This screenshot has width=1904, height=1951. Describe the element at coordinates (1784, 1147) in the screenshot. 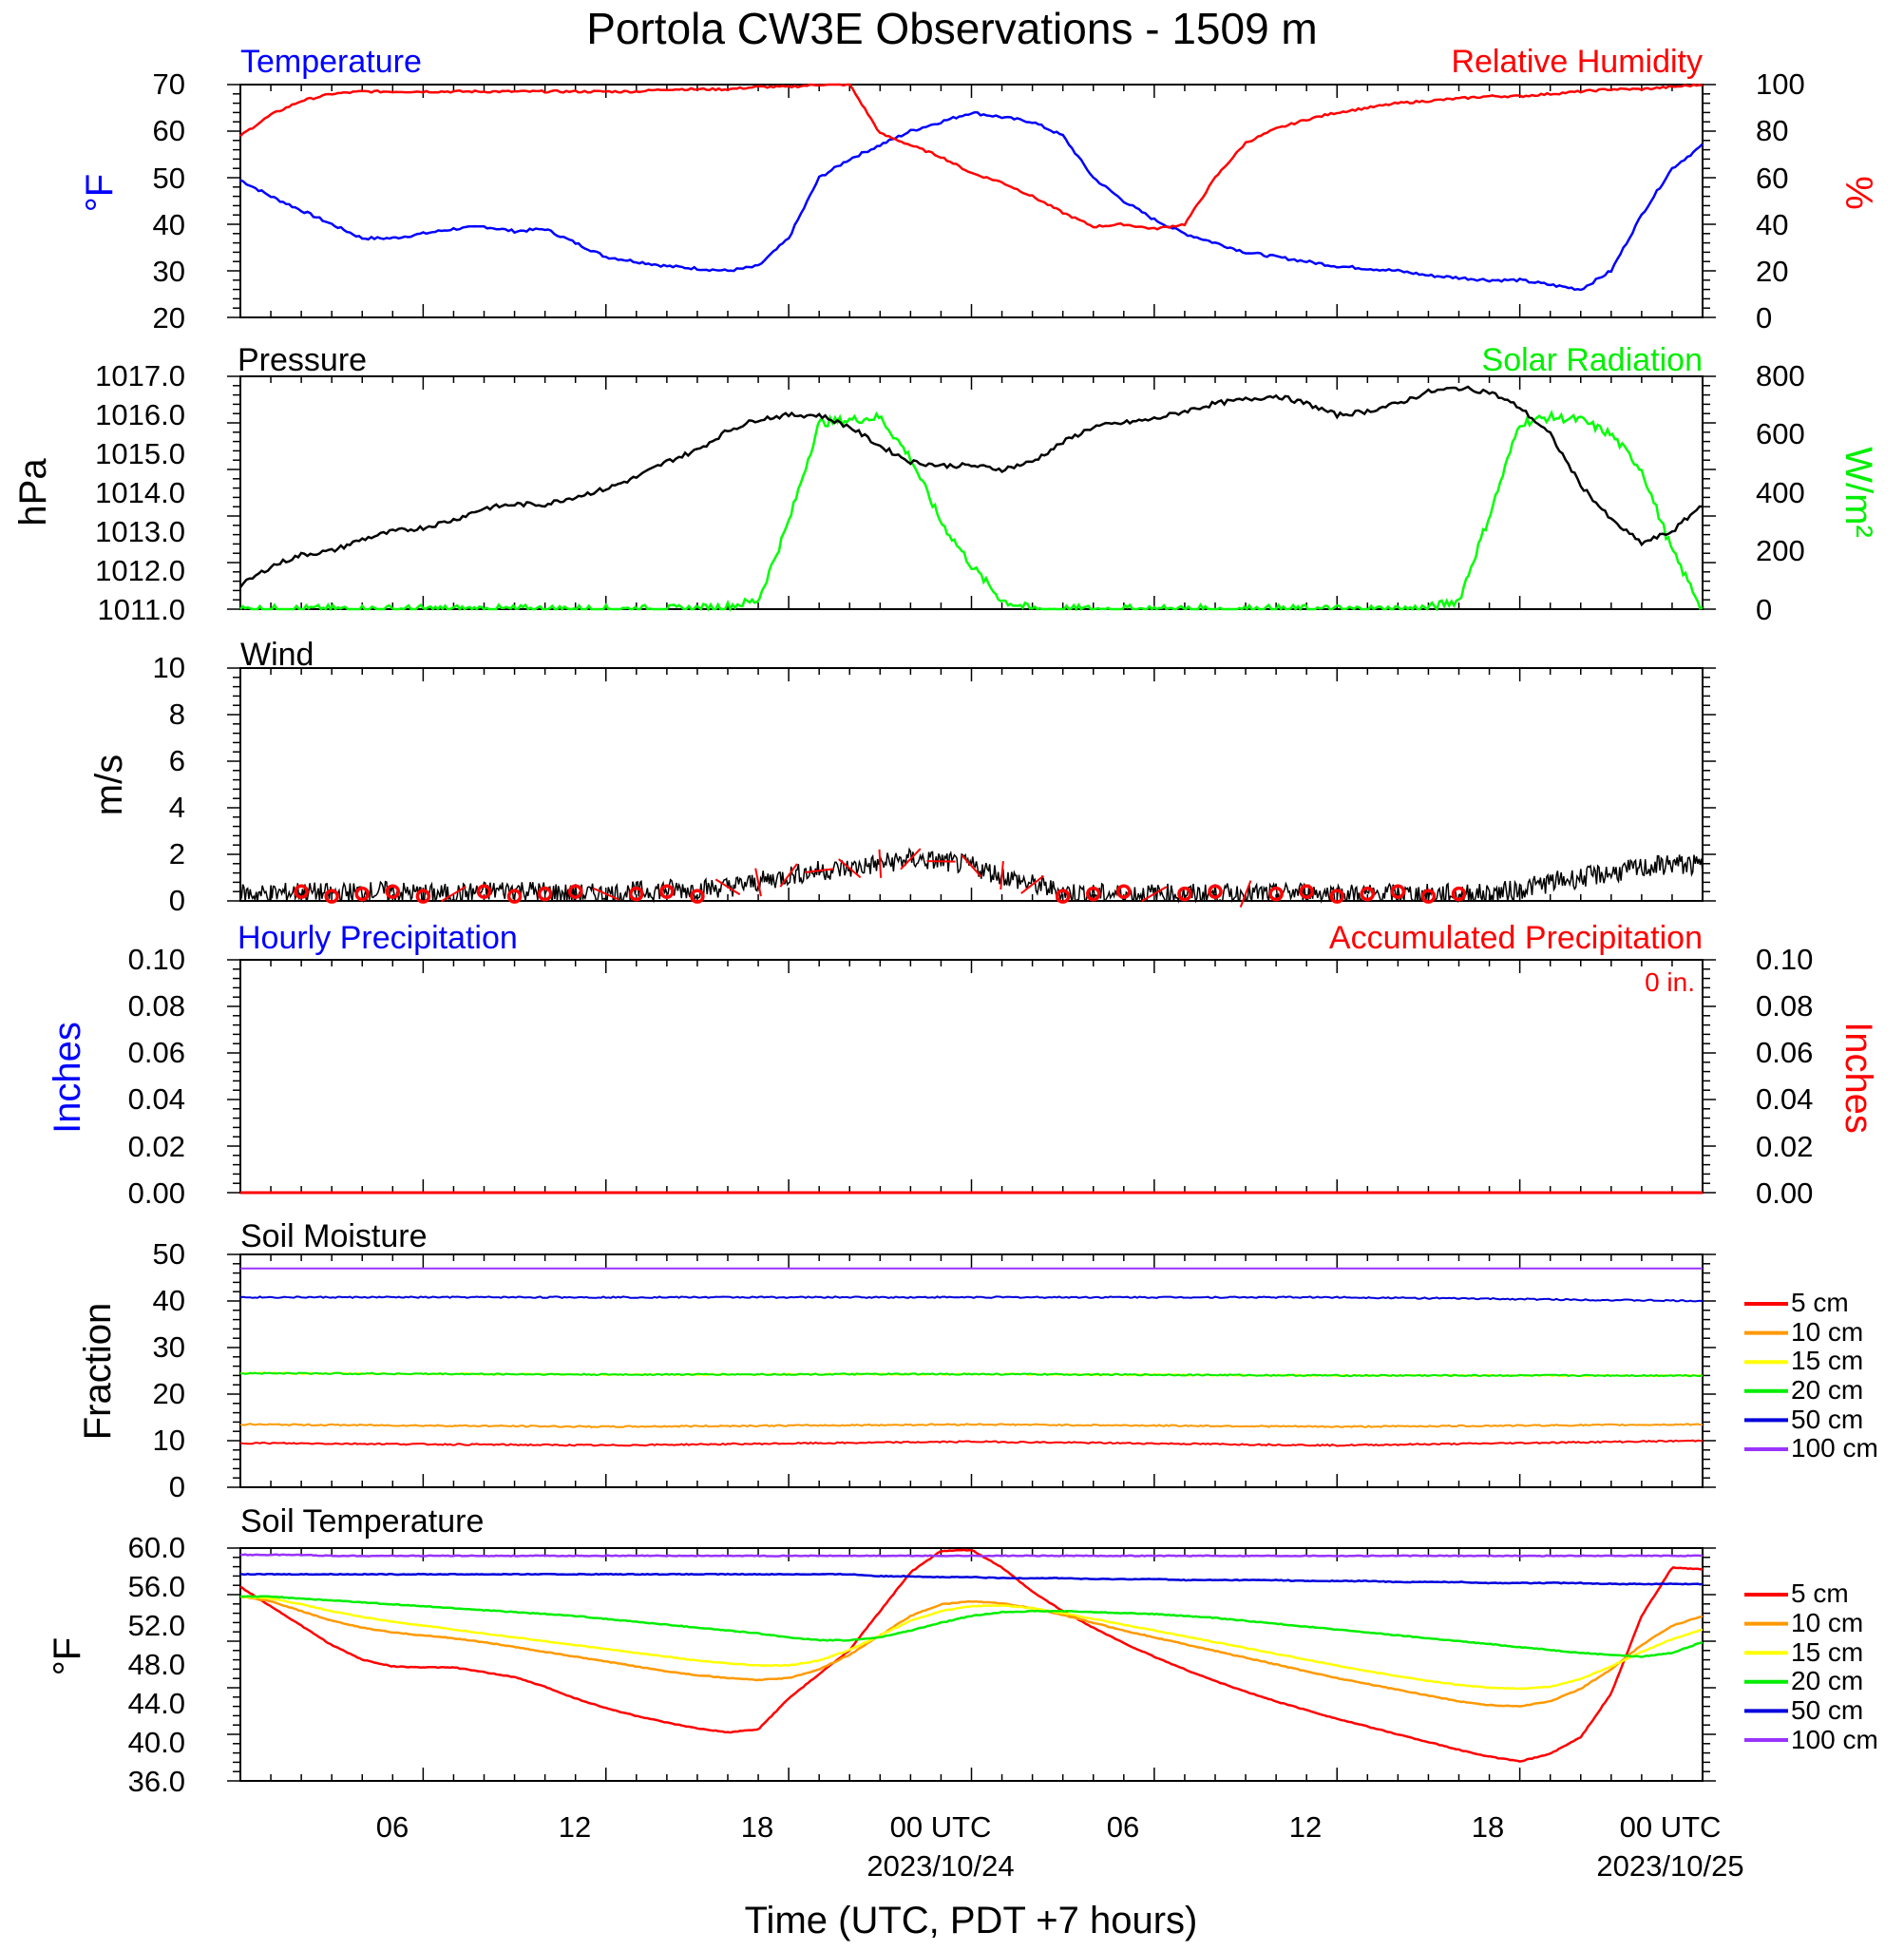

I see `accum-precip-tick-label: 0.02` at that location.